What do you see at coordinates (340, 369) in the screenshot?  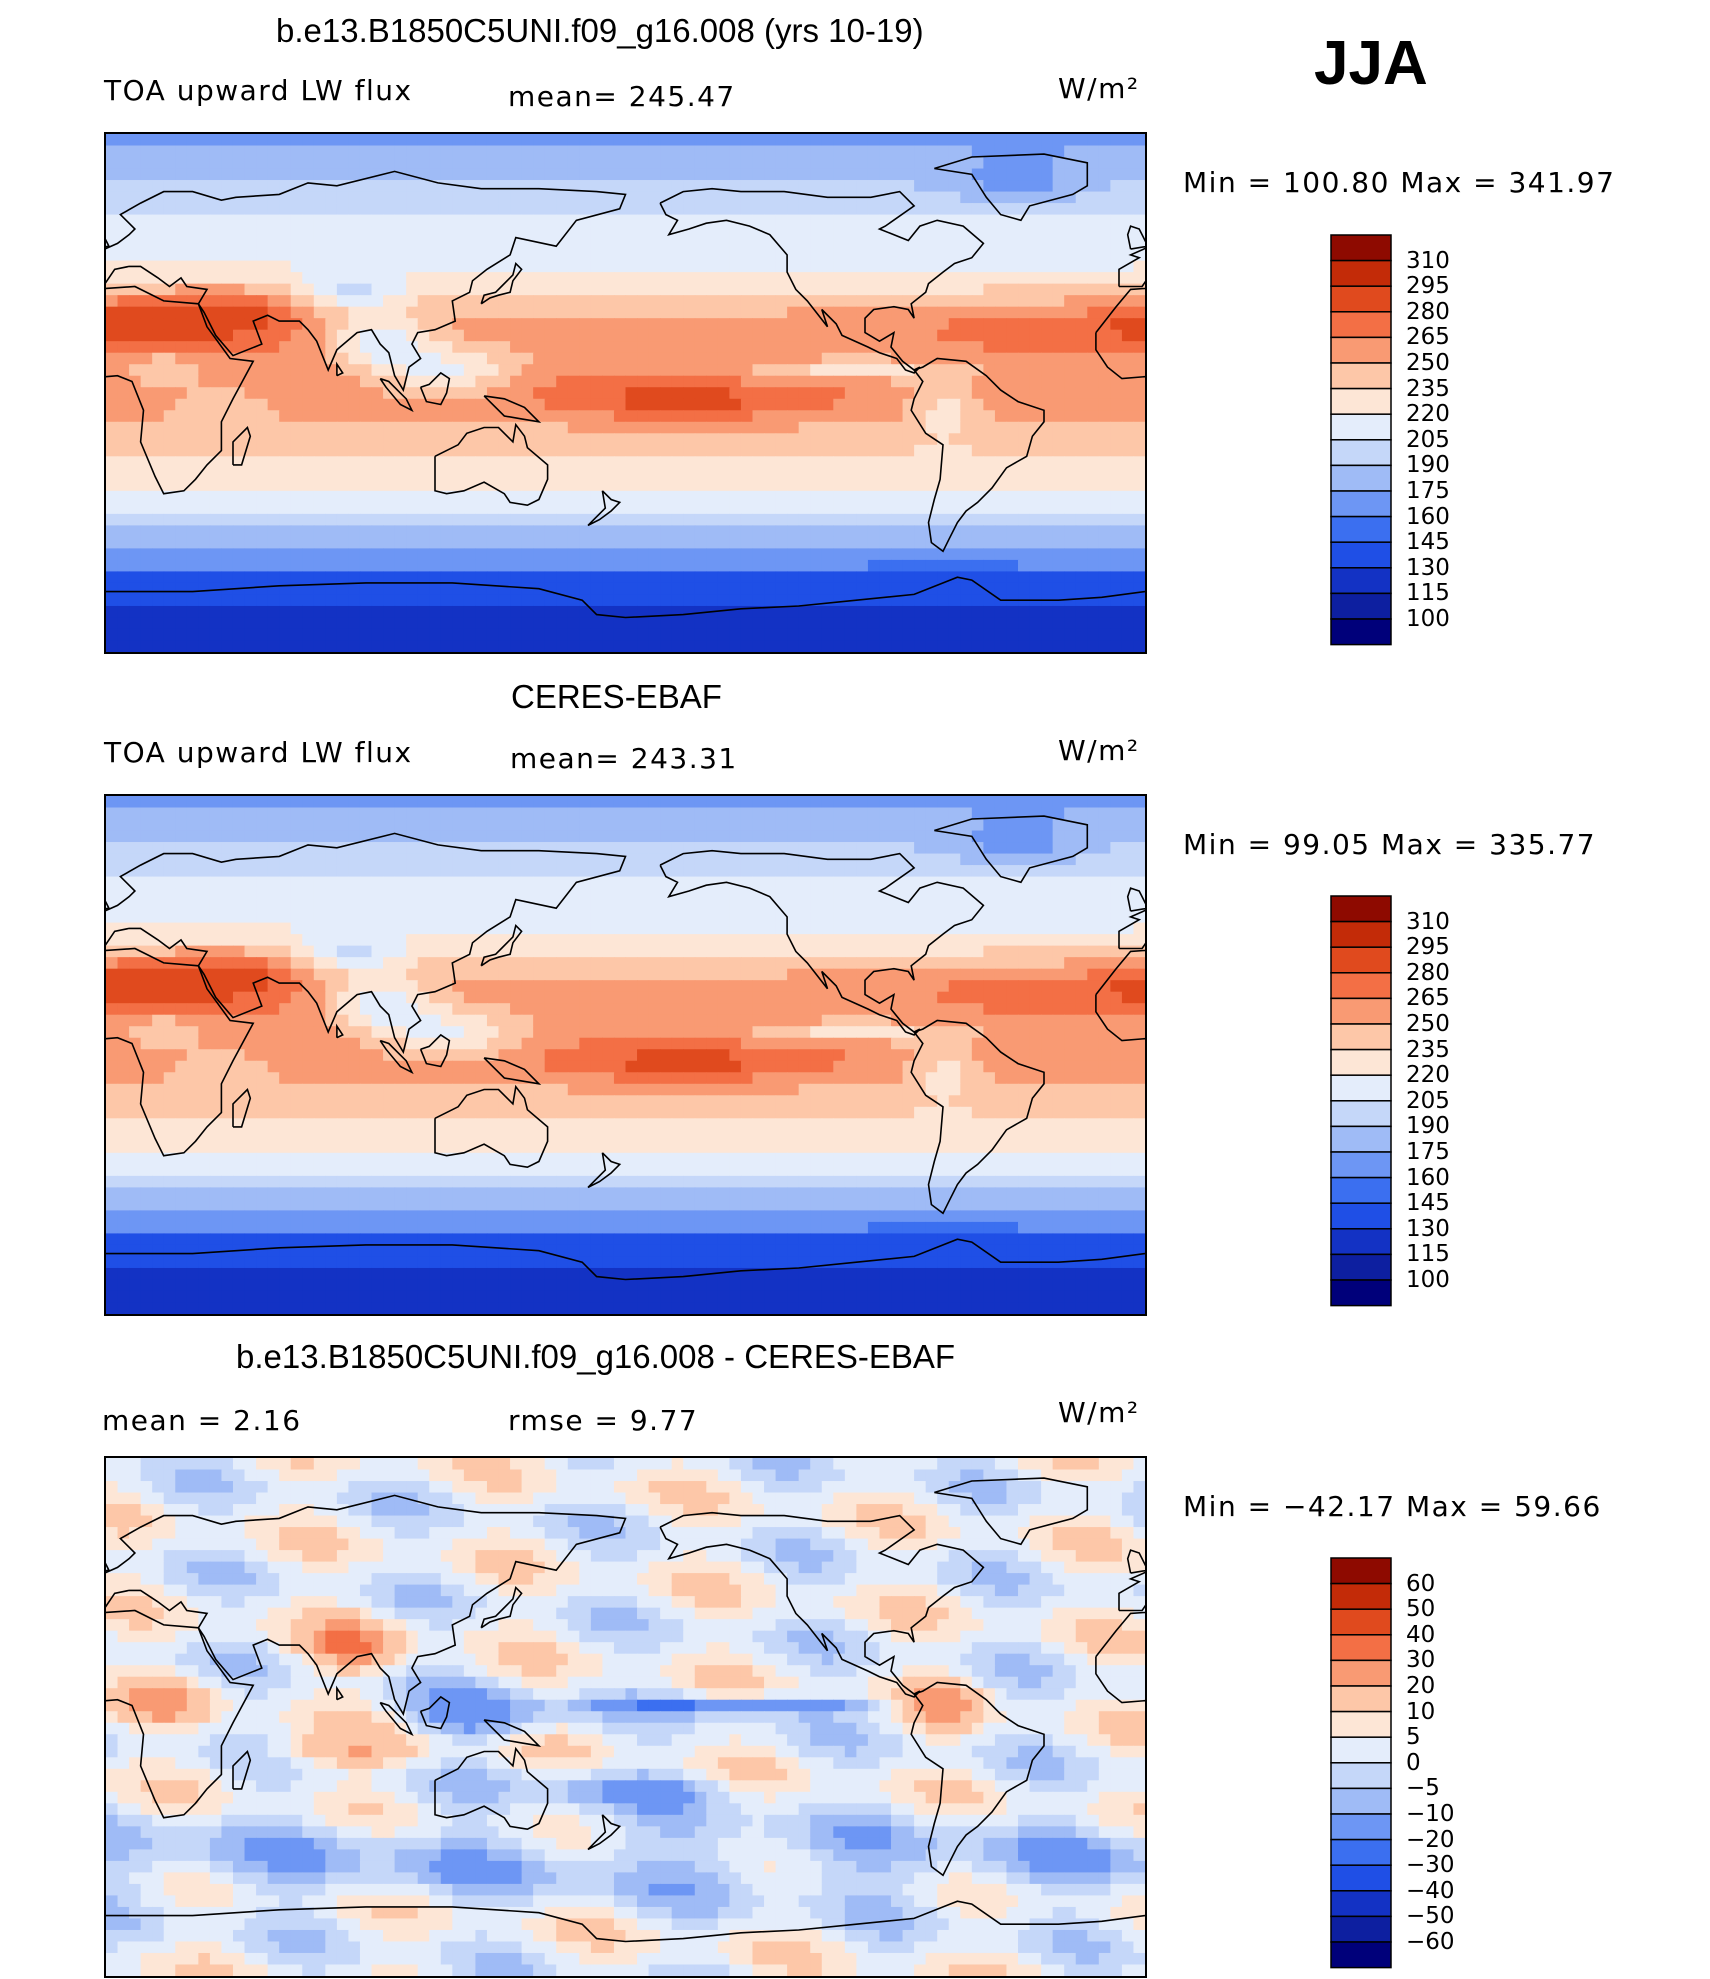 I see `coastline` at bounding box center [340, 369].